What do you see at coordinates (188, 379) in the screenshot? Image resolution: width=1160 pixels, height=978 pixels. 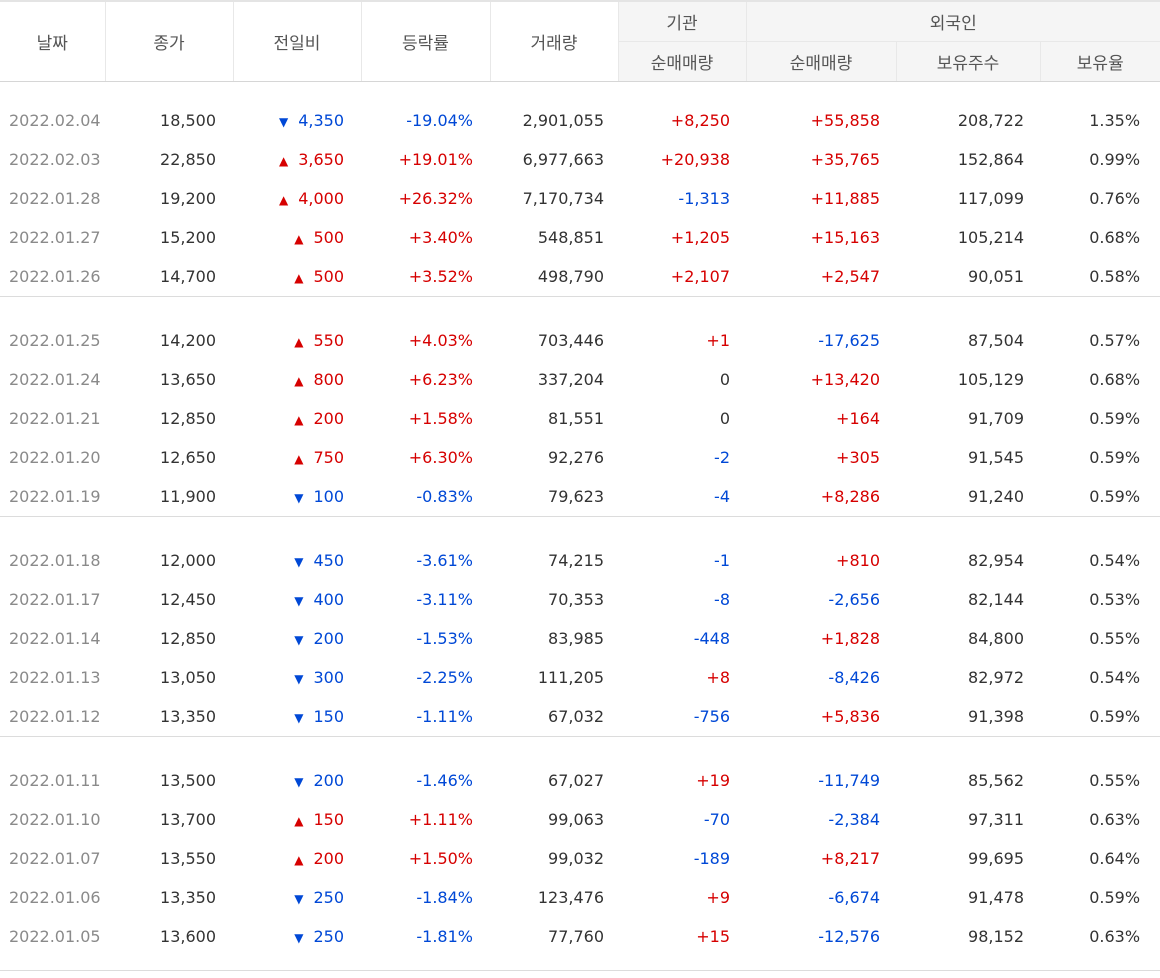 I see `close-price-cell: 13,650` at bounding box center [188, 379].